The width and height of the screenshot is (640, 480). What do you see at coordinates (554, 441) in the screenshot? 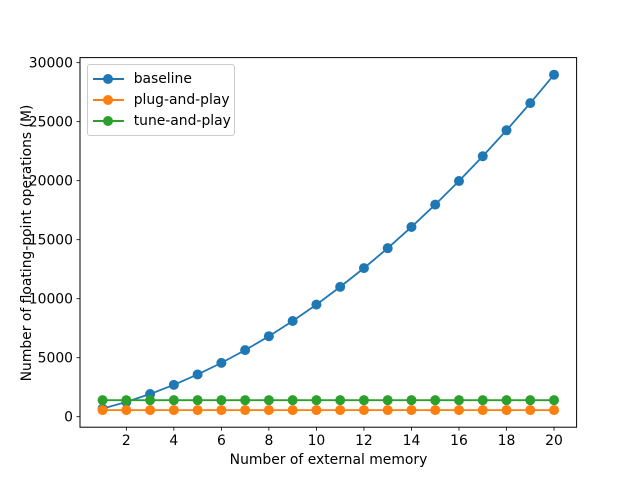
I see `x-tick-label: 20` at bounding box center [554, 441].